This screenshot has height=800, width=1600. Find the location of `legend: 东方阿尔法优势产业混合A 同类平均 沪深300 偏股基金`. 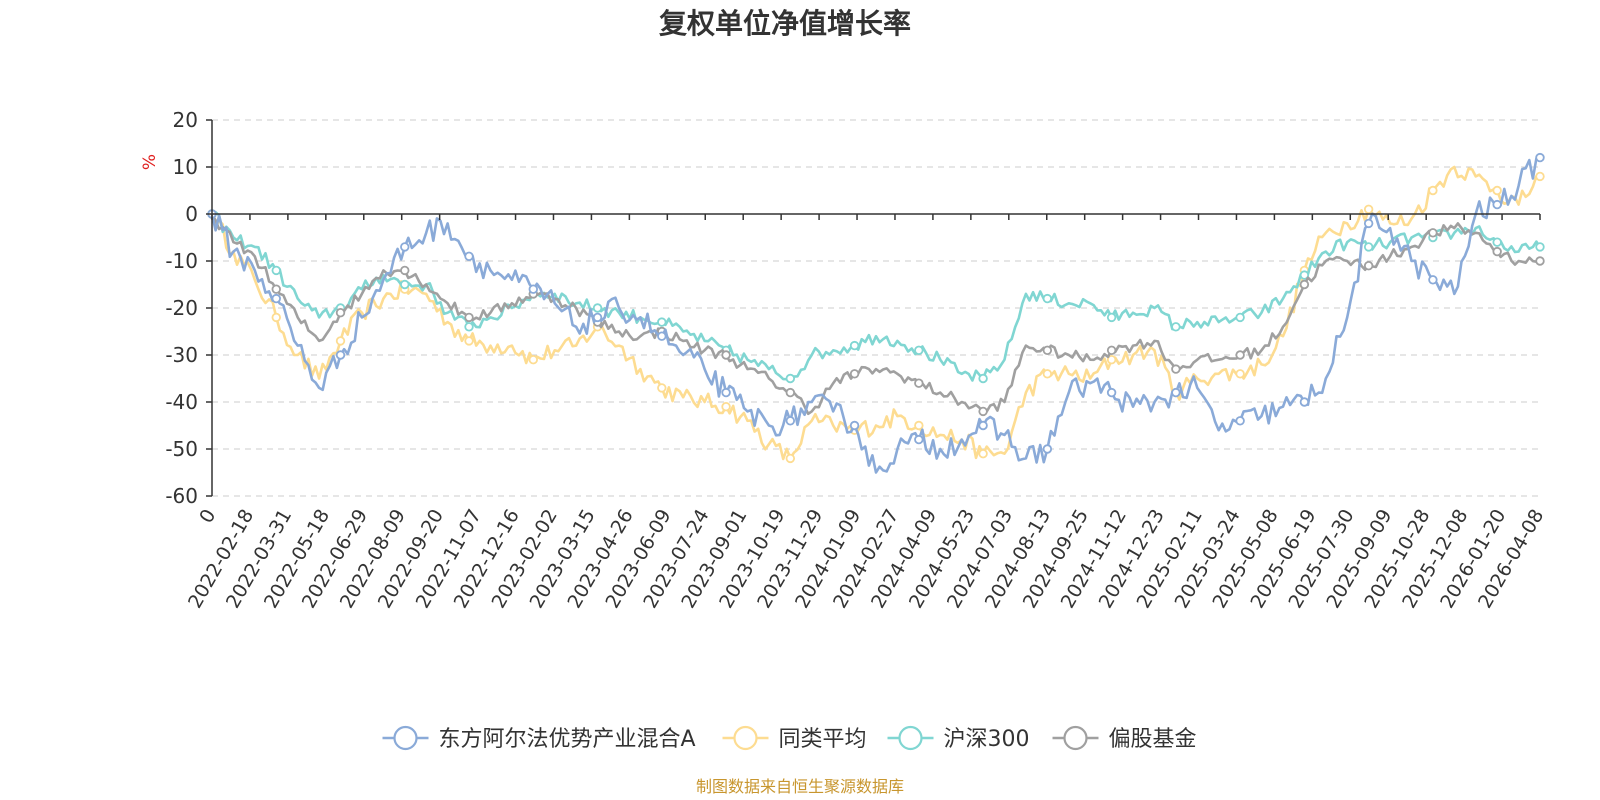

legend: 东方阿尔法优势产业混合A 同类平均 沪深300 偏股基金 is located at coordinates (789, 738).